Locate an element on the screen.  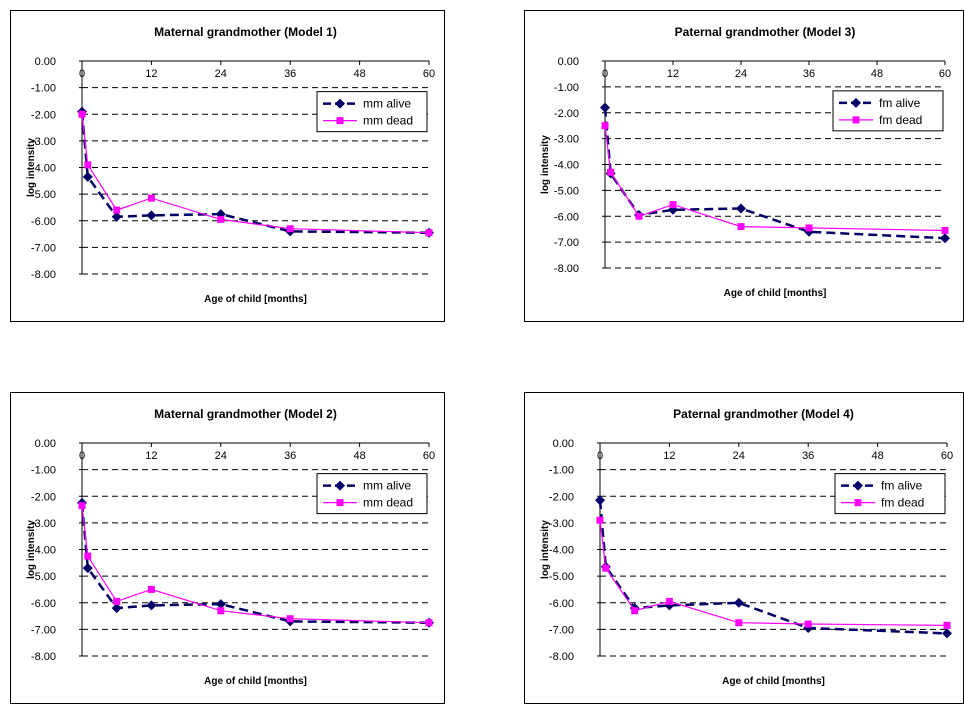
legend-label: fm alive is located at coordinates (900, 103).